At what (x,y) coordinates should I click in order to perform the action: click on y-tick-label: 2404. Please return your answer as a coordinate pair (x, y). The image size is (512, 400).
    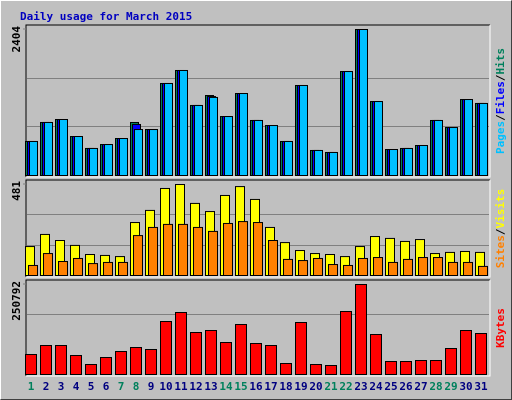
    Looking at the image, I should click on (16, 39).